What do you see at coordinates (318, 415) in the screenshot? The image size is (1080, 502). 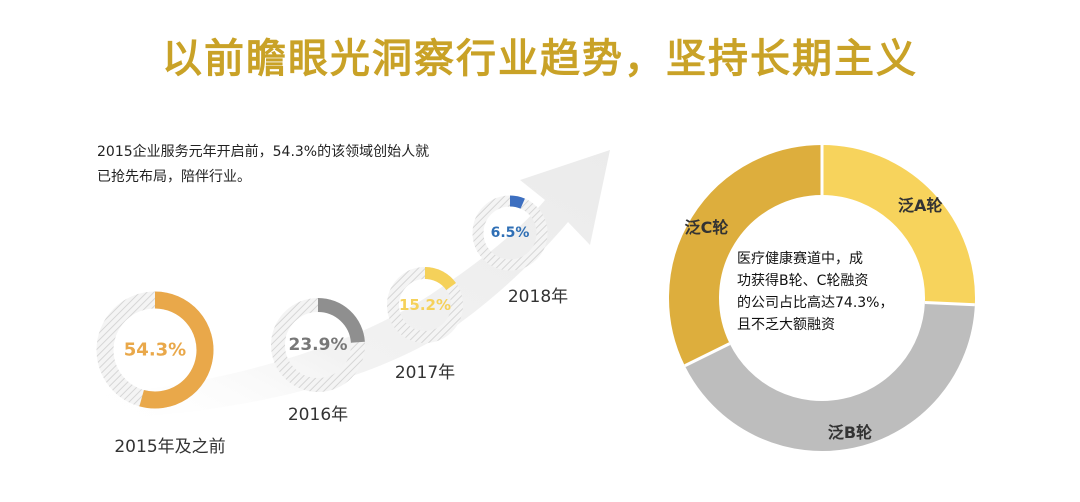 I see `year-label: 2016年` at bounding box center [318, 415].